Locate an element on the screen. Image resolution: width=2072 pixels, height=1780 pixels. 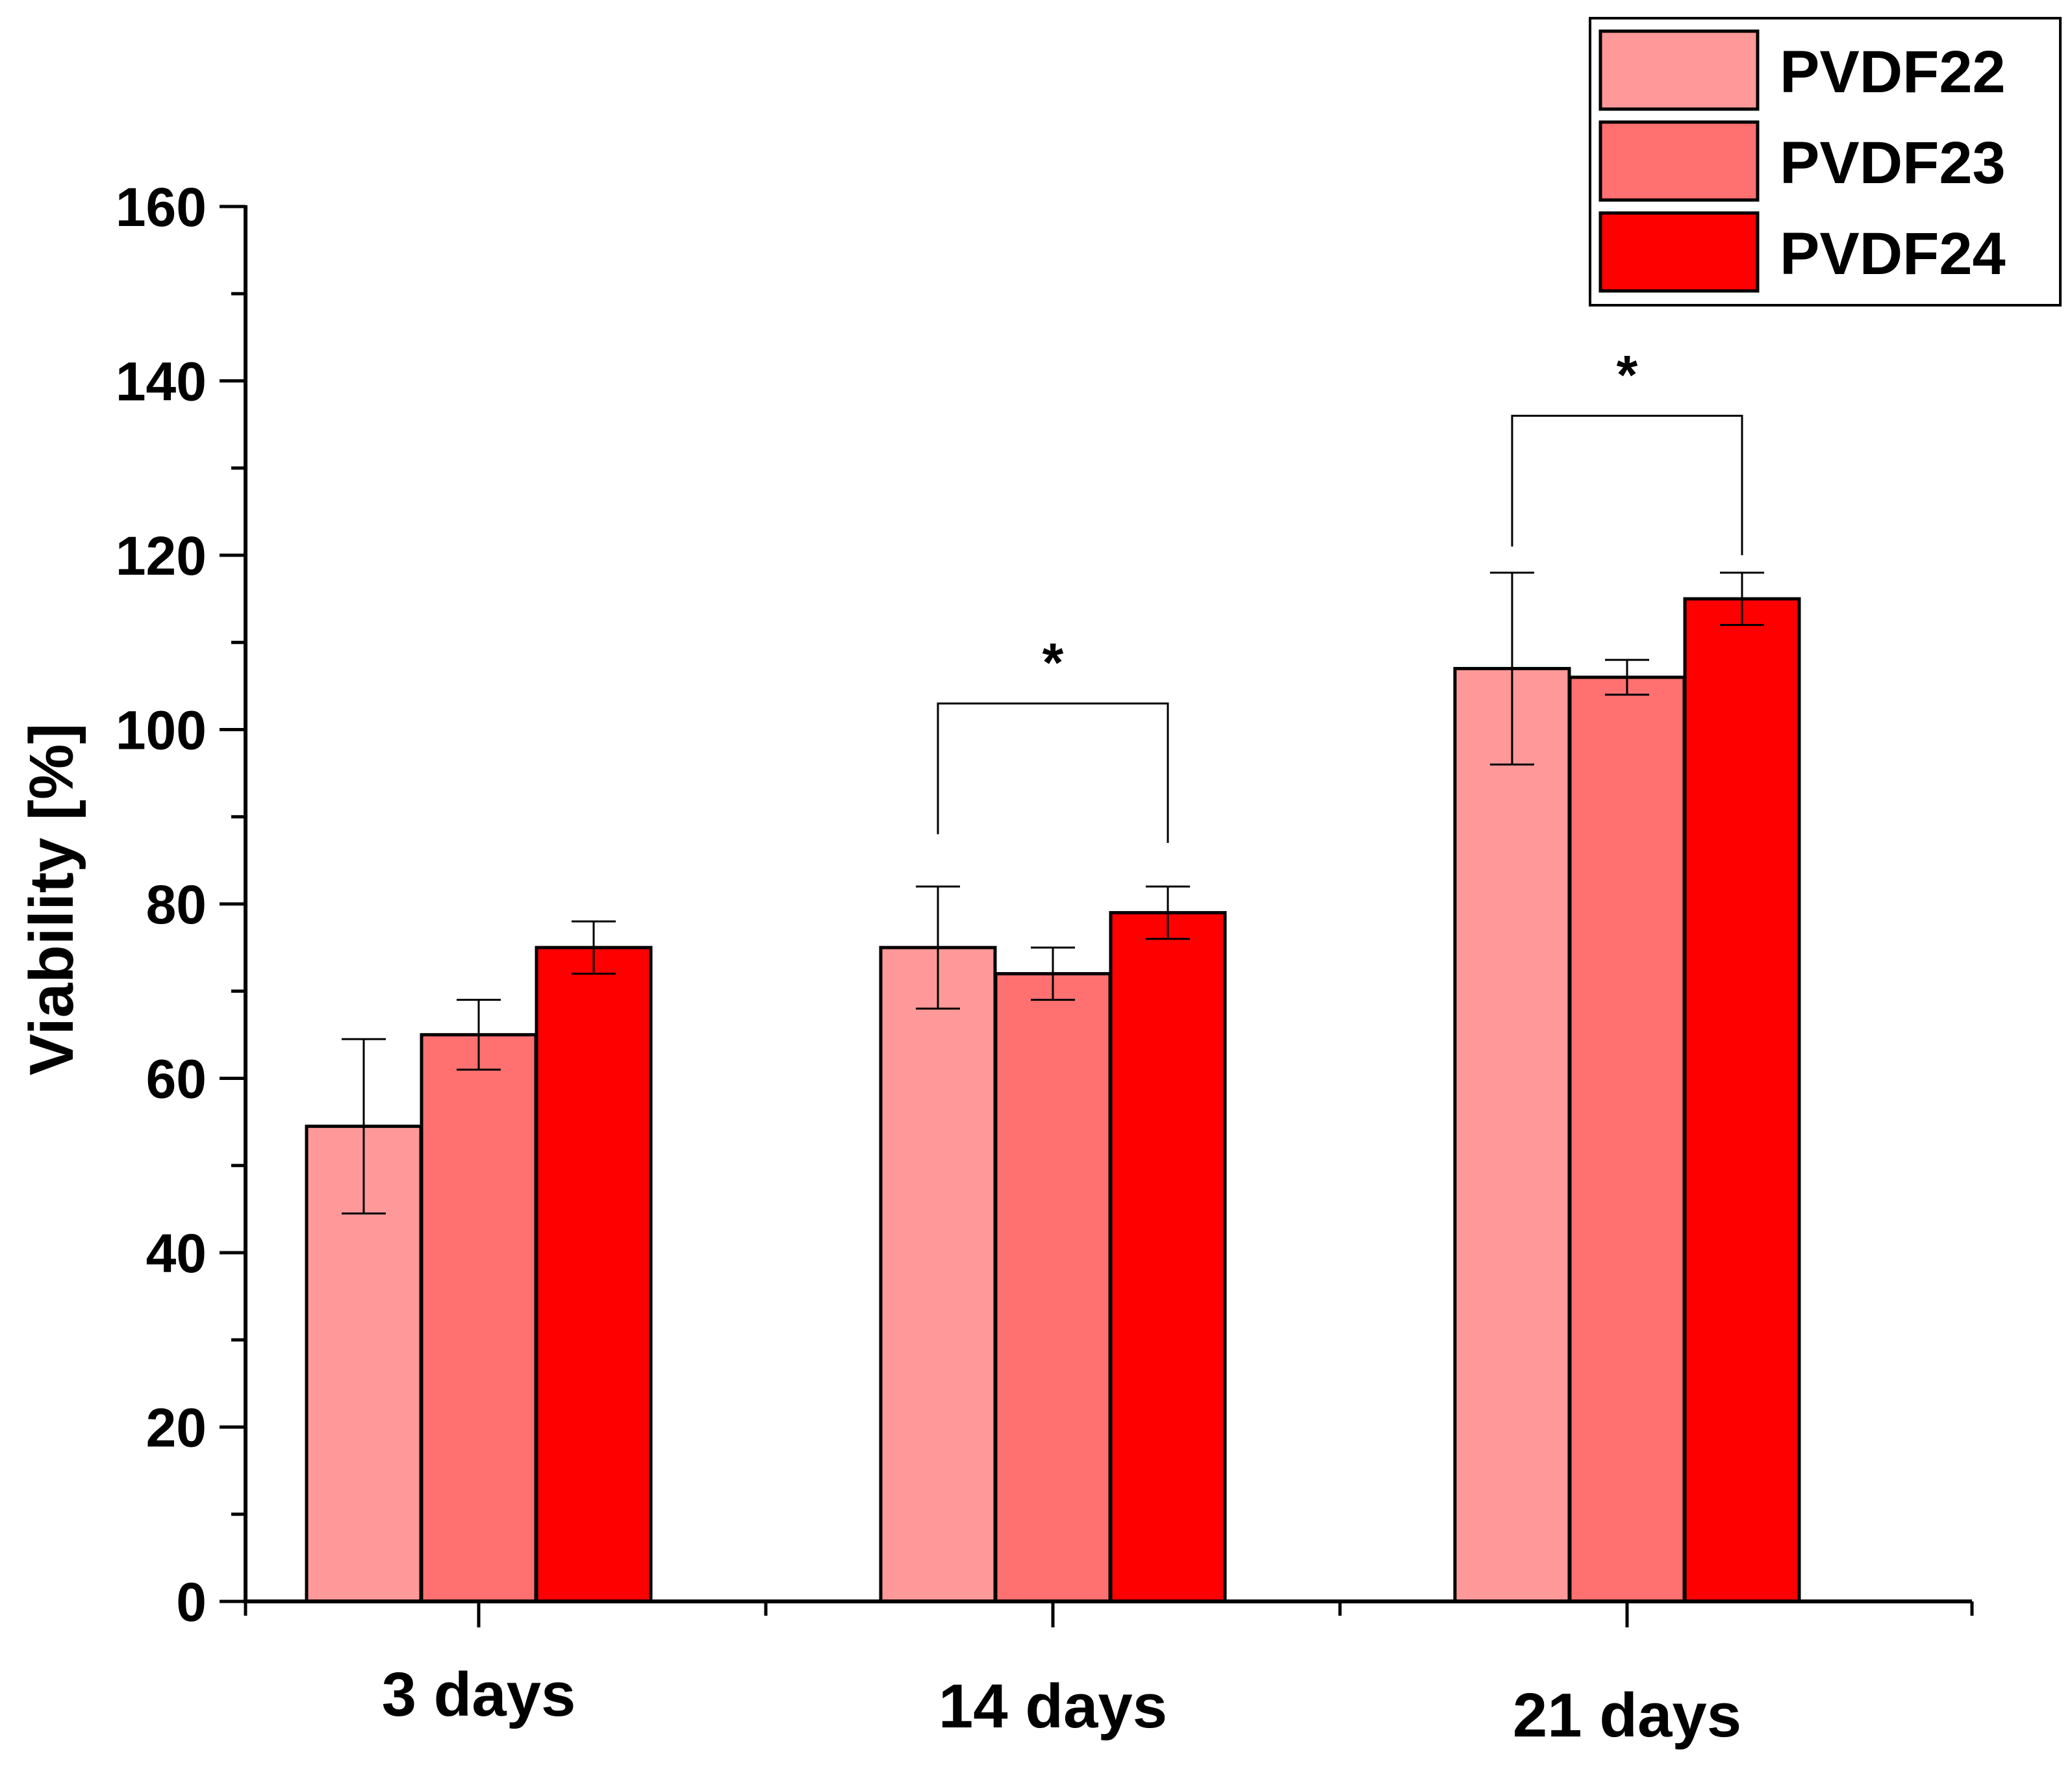
legend-label-pvdf24: PVDF24 is located at coordinates (1893, 254).